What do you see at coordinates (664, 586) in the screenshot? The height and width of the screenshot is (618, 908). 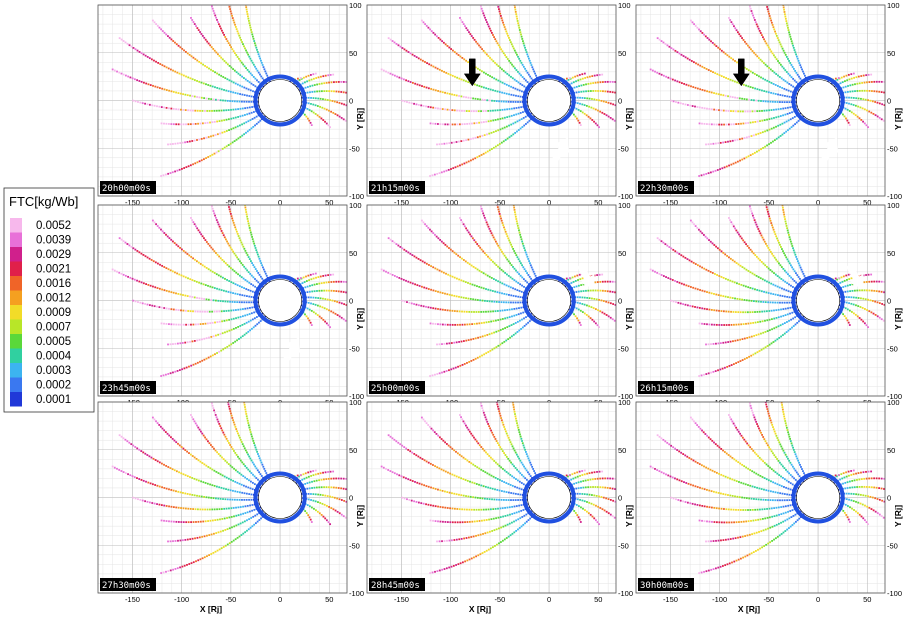 I see `time-label: 30h00m00s` at bounding box center [664, 586].